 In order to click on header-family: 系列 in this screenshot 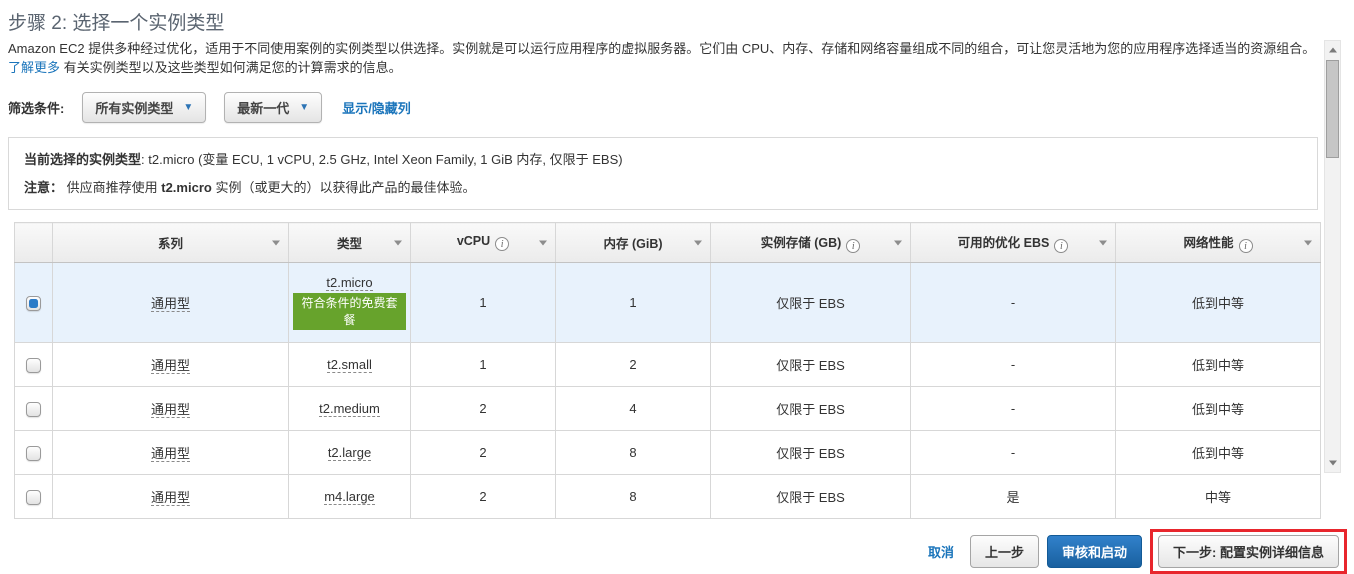, I will do `click(170, 243)`.